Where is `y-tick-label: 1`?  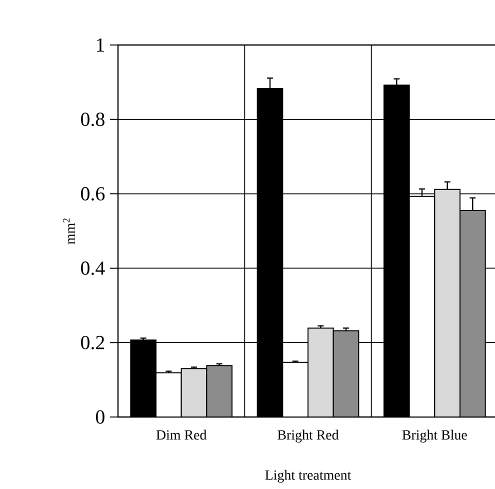 y-tick-label: 1 is located at coordinates (100, 45).